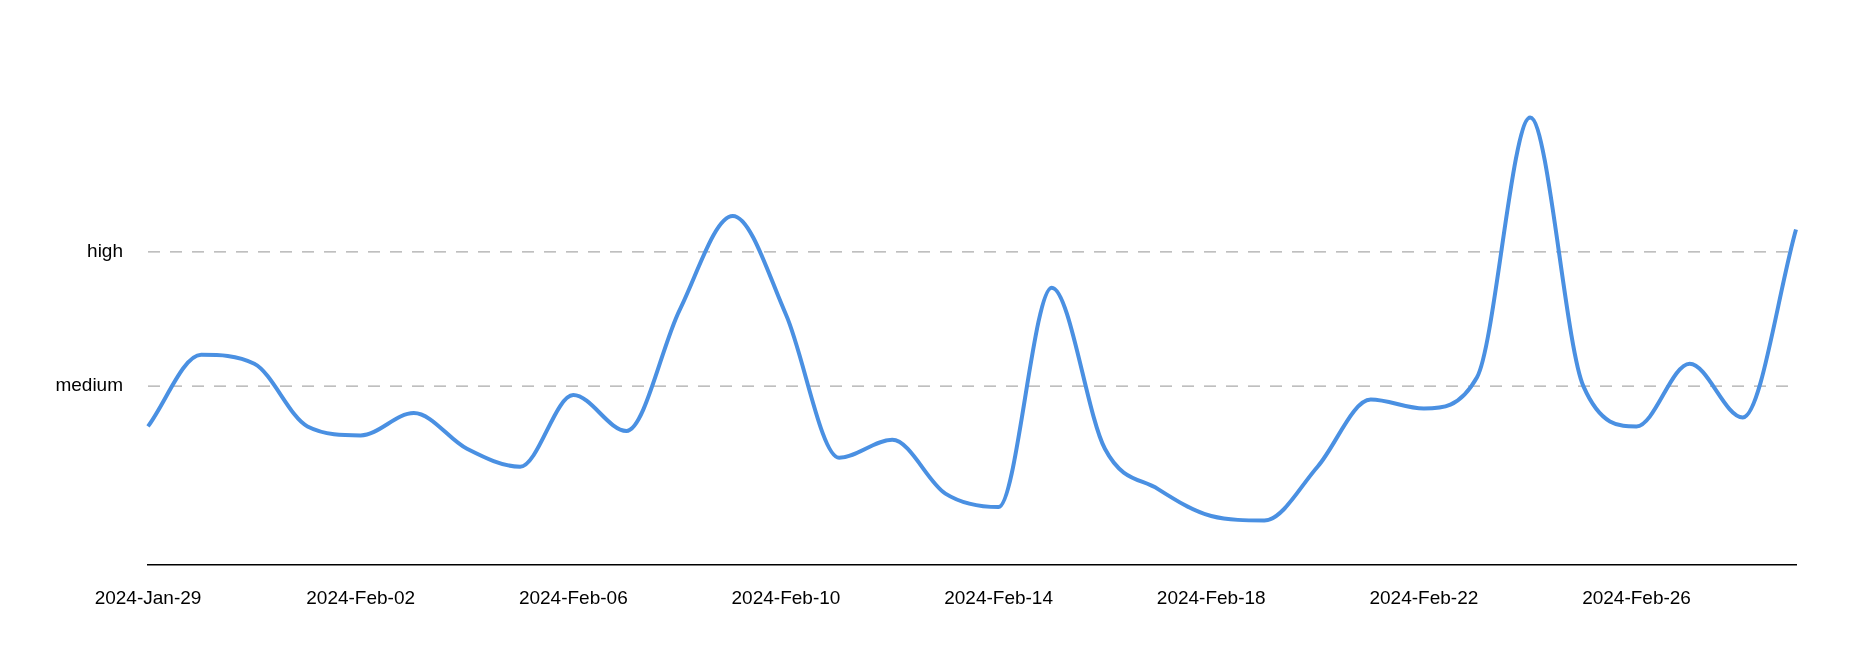  I want to click on x-tick-label: 2024-Feb-10, so click(786, 597).